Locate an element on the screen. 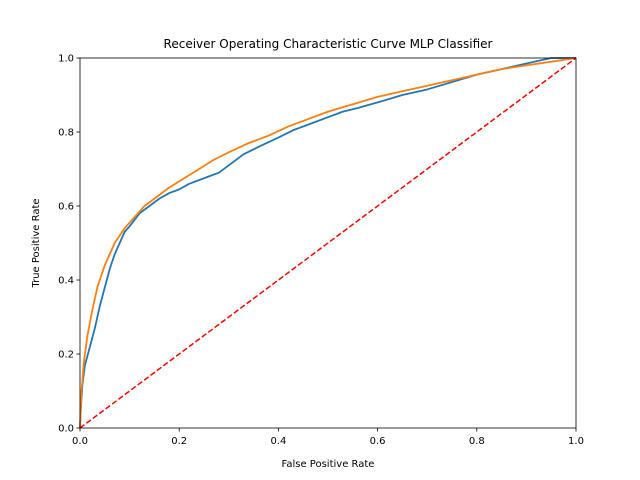 The image size is (640, 480). y-axis-label: True Positive Rate is located at coordinates (36, 243).